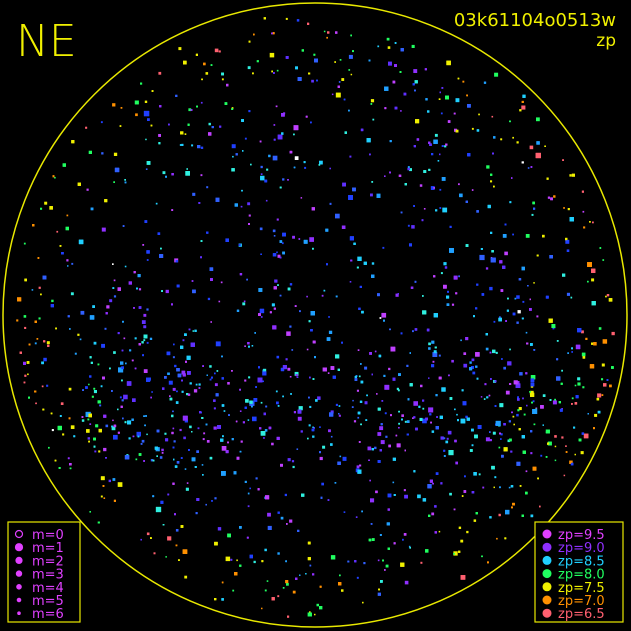  What do you see at coordinates (48, 548) in the screenshot?
I see `magnitude-label: m=1` at bounding box center [48, 548].